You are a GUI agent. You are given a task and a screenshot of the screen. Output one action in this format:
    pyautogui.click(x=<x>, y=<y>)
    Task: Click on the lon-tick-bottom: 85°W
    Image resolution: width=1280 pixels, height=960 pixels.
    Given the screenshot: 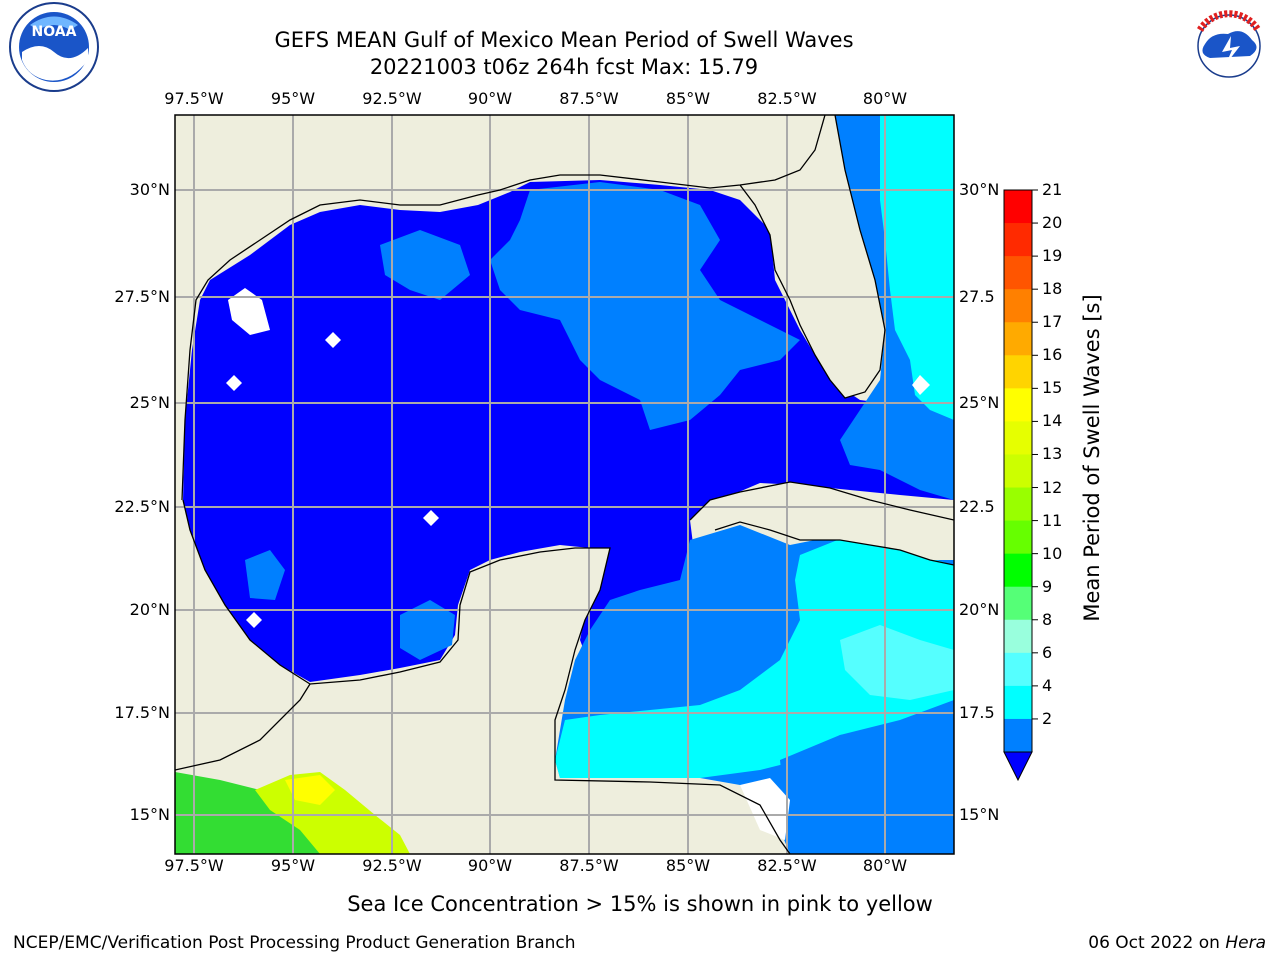 What is the action you would take?
    pyautogui.click(x=688, y=865)
    